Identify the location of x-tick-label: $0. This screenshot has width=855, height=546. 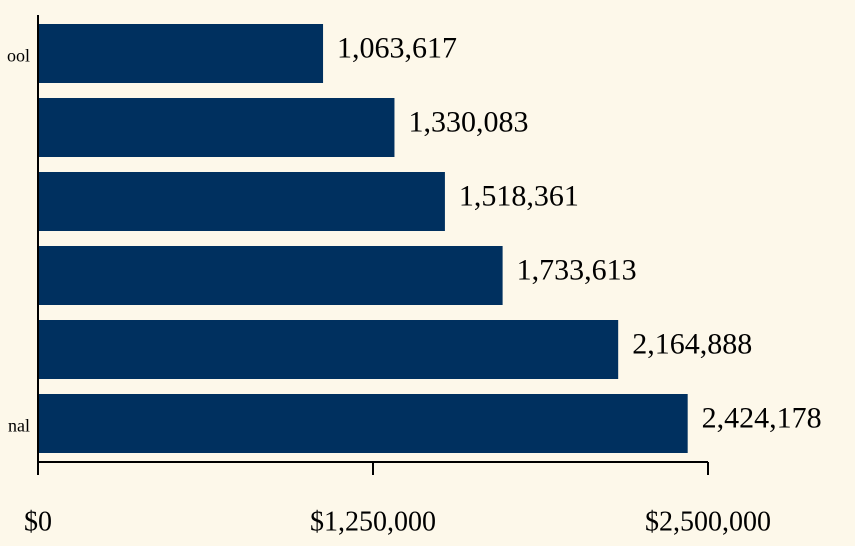
(38, 521).